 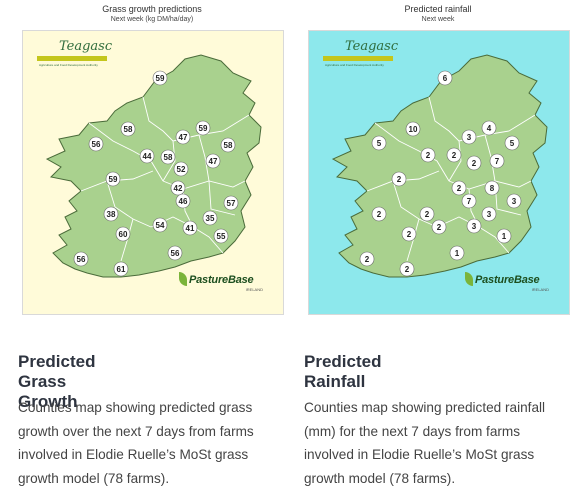 What do you see at coordinates (152, 19) in the screenshot?
I see `map-subtitle: Next week (kg DM/ha/day)` at bounding box center [152, 19].